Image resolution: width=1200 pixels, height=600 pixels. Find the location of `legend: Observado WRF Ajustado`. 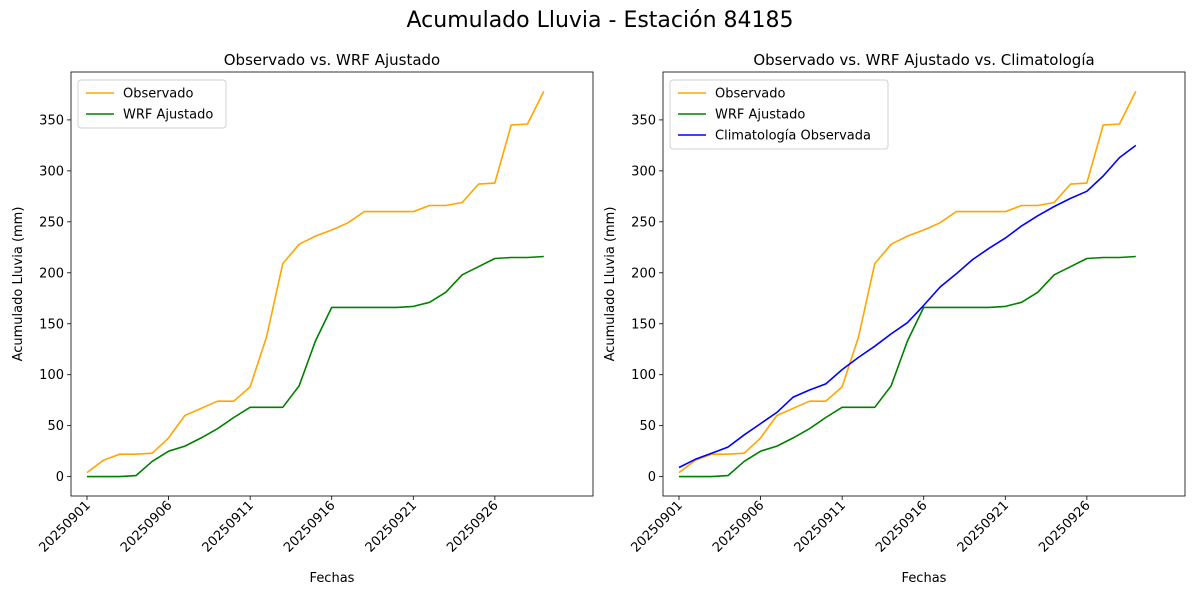

legend: Observado WRF Ajustado is located at coordinates (152, 104).